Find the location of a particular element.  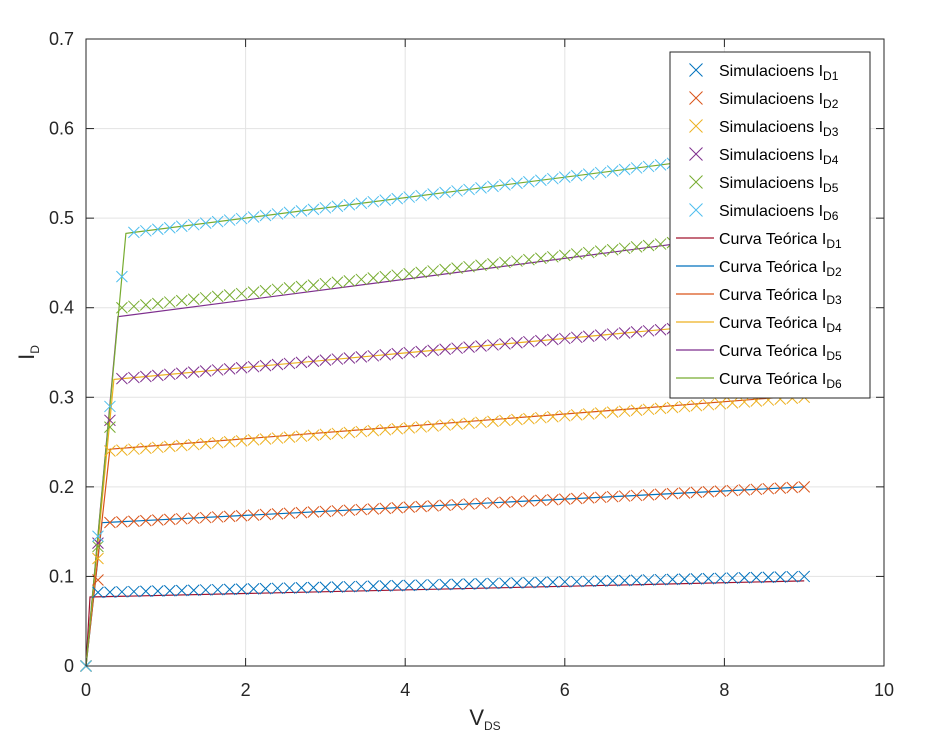

y-tick-label: 0.2 is located at coordinates (61, 487).